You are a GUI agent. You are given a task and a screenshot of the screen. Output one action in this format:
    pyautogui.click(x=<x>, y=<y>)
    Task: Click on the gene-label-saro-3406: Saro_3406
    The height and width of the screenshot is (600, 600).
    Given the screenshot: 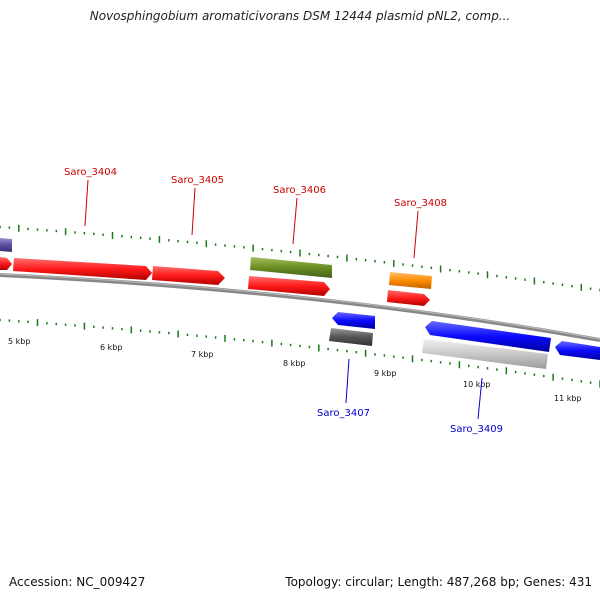 What is the action you would take?
    pyautogui.click(x=299, y=190)
    